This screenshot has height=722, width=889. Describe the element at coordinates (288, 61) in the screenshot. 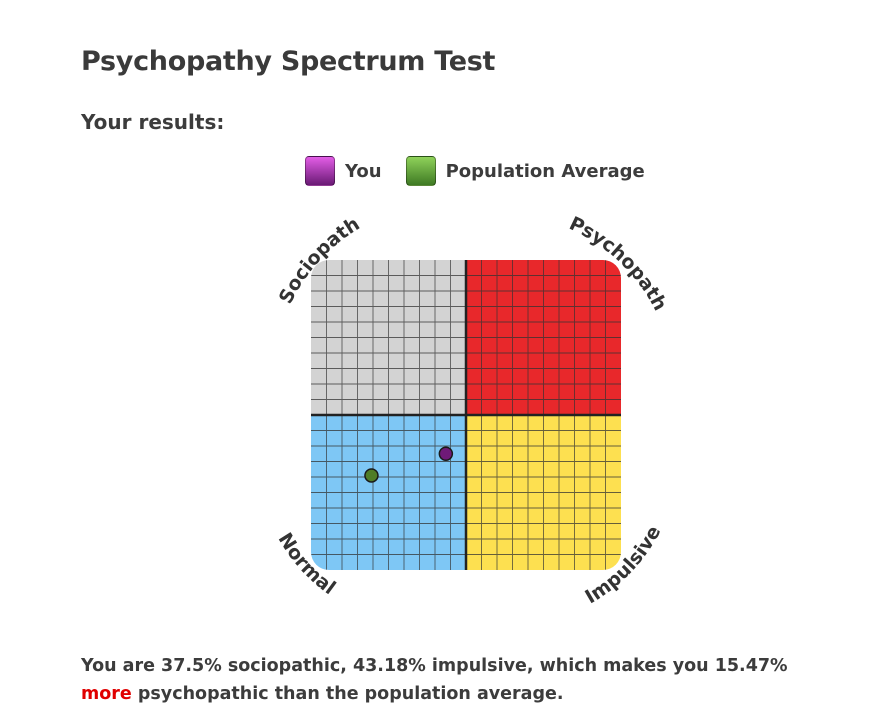

I see `page-title: Psychopathy Spectrum Test` at that location.